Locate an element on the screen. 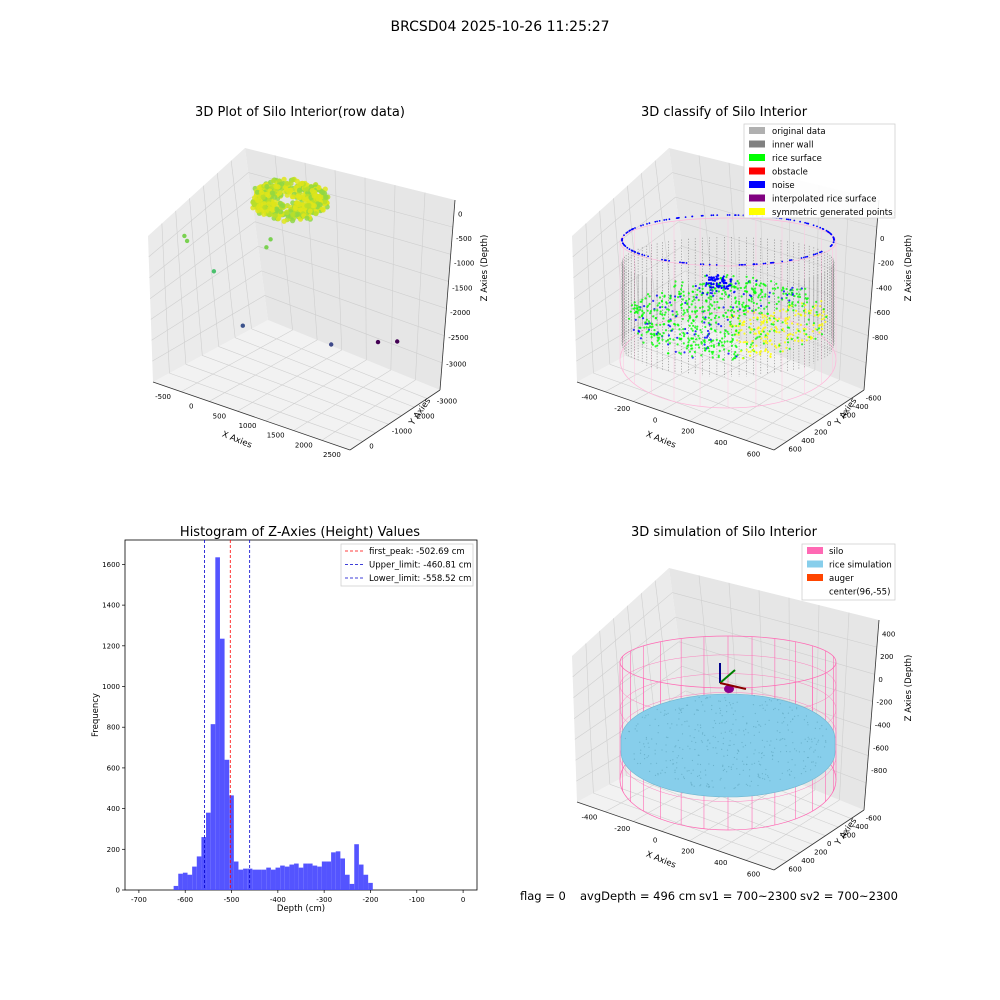 This screenshot has height=1000, width=1000. legend-label: rice surface is located at coordinates (797, 159).